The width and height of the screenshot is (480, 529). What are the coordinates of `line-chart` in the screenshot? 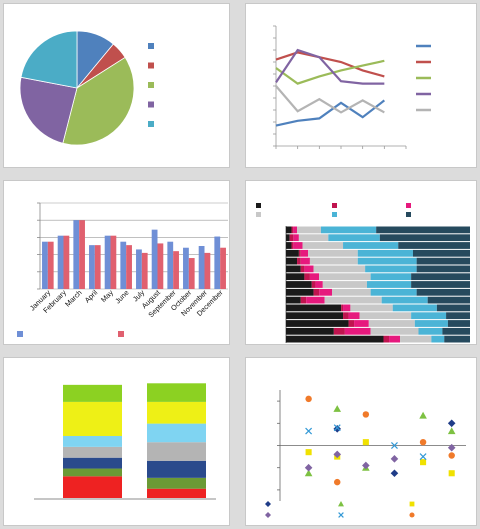 It's located at (352, 87).